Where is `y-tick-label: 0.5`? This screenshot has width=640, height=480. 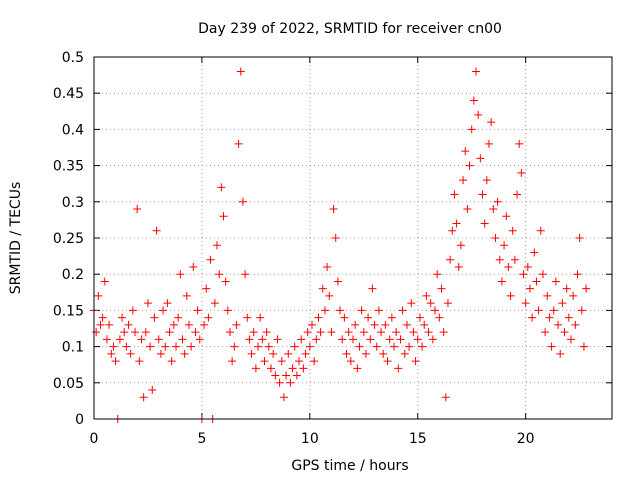
y-tick-label: 0.5 is located at coordinates (73, 58).